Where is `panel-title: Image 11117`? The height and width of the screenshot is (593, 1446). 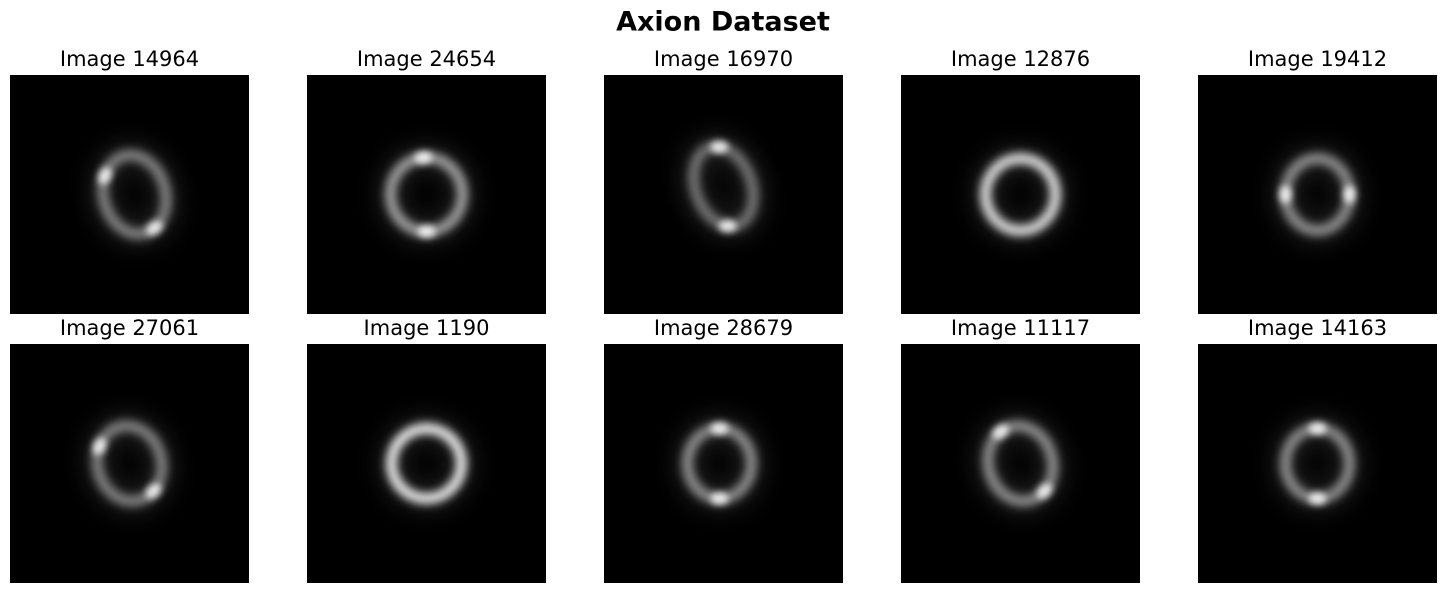
panel-title: Image 11117 is located at coordinates (1020, 328).